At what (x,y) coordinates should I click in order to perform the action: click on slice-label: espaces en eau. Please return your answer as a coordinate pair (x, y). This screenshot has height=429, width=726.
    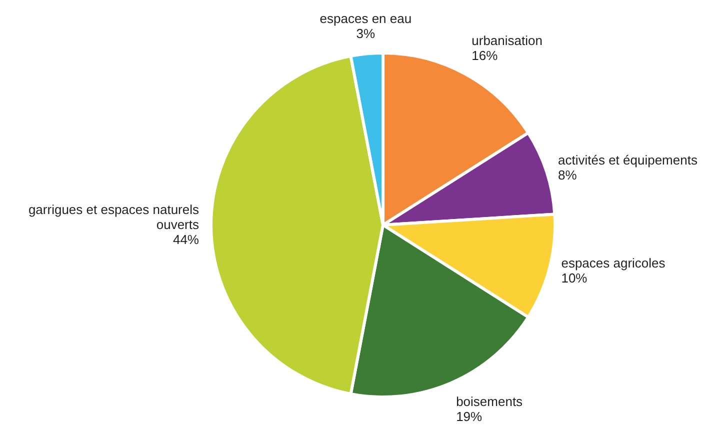
    Looking at the image, I should click on (366, 18).